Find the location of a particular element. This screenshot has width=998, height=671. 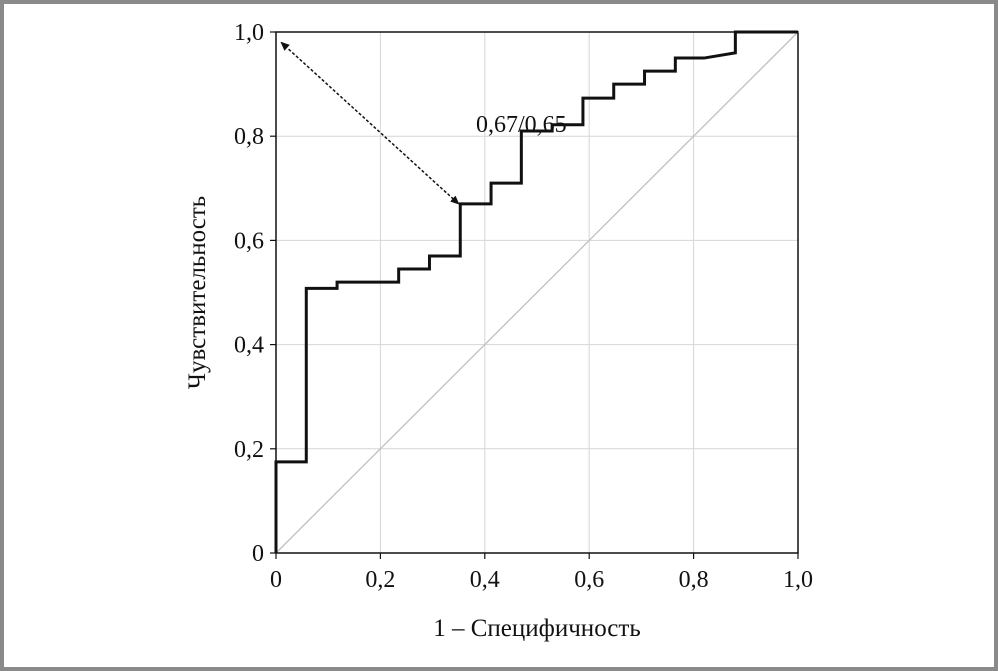

annotation: 0,67/0,65 is located at coordinates (423, 123).